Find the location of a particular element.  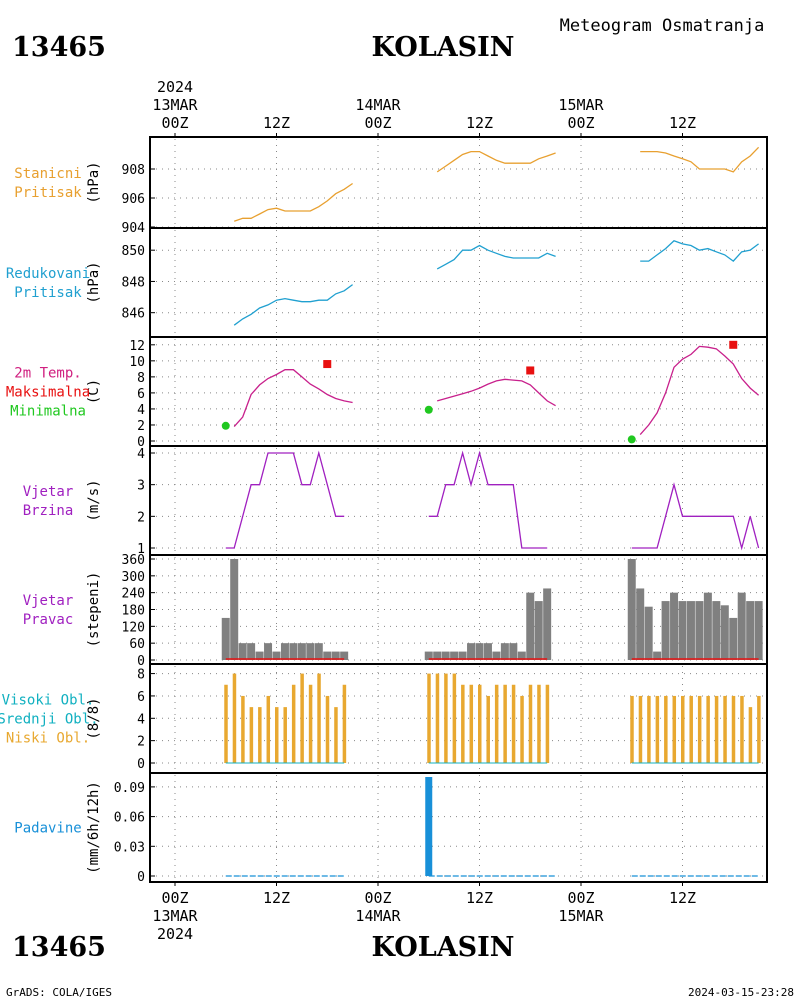

y-tick-label: 6 is located at coordinates (141, 697).